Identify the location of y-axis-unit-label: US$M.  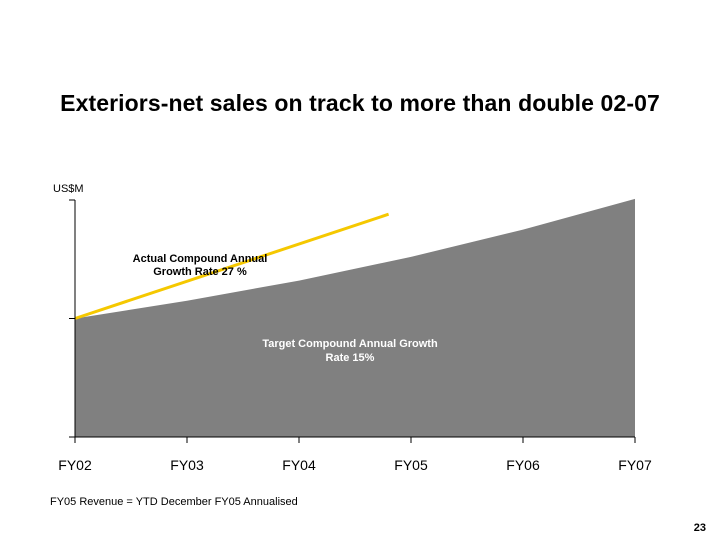
(68, 189).